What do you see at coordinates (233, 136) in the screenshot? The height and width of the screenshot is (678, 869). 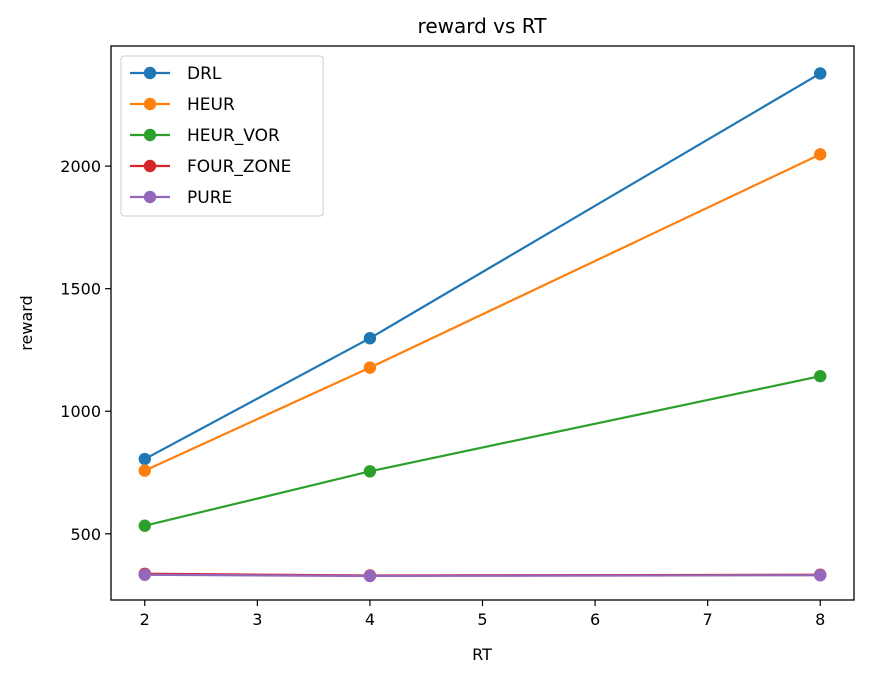 I see `legend-label: HEUR_VOR` at bounding box center [233, 136].